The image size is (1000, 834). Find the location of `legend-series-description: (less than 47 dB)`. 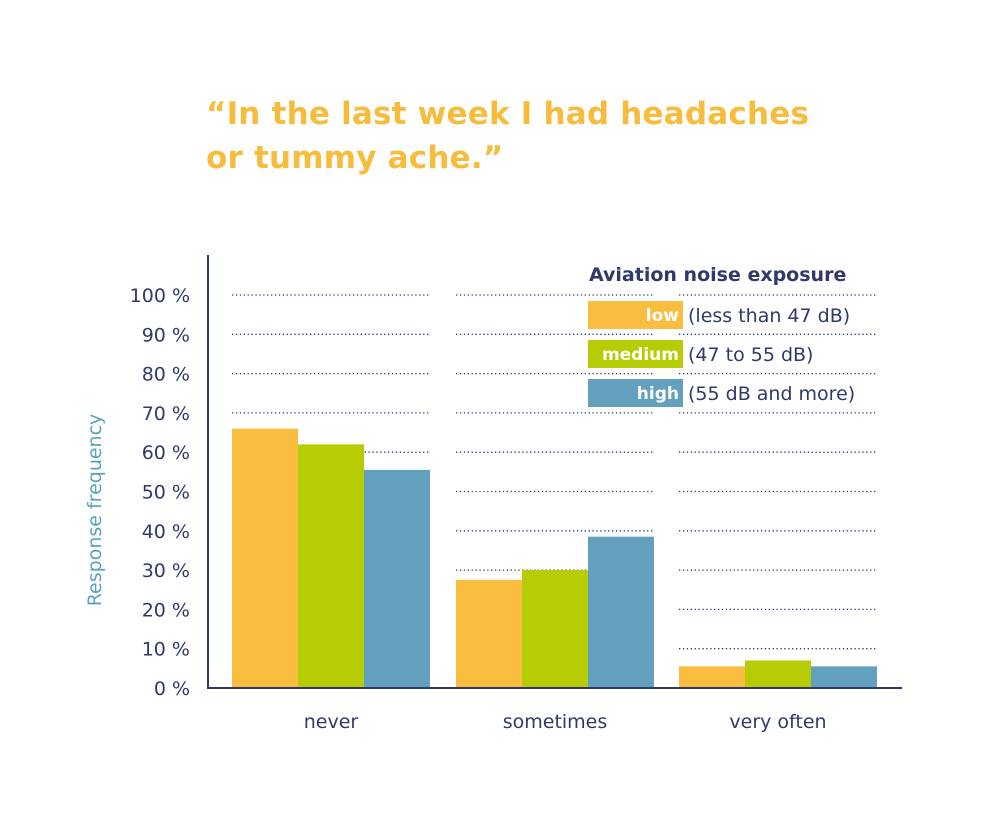

legend-series-description: (less than 47 dB) is located at coordinates (769, 316).